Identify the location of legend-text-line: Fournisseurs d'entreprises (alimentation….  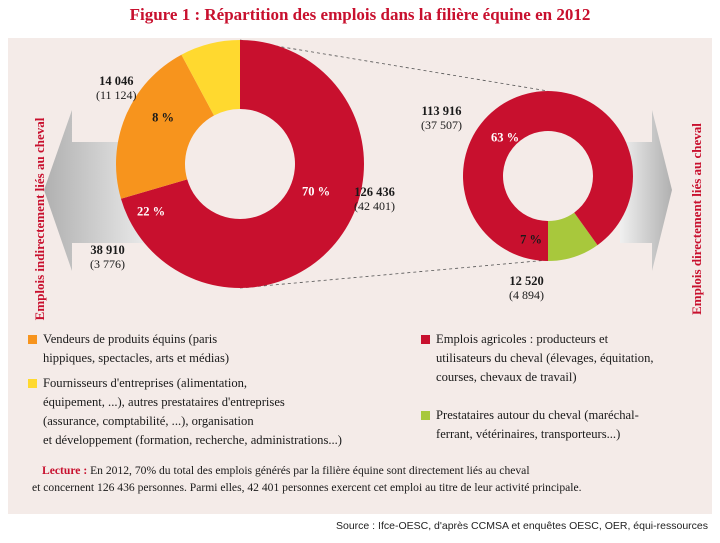
(145, 383).